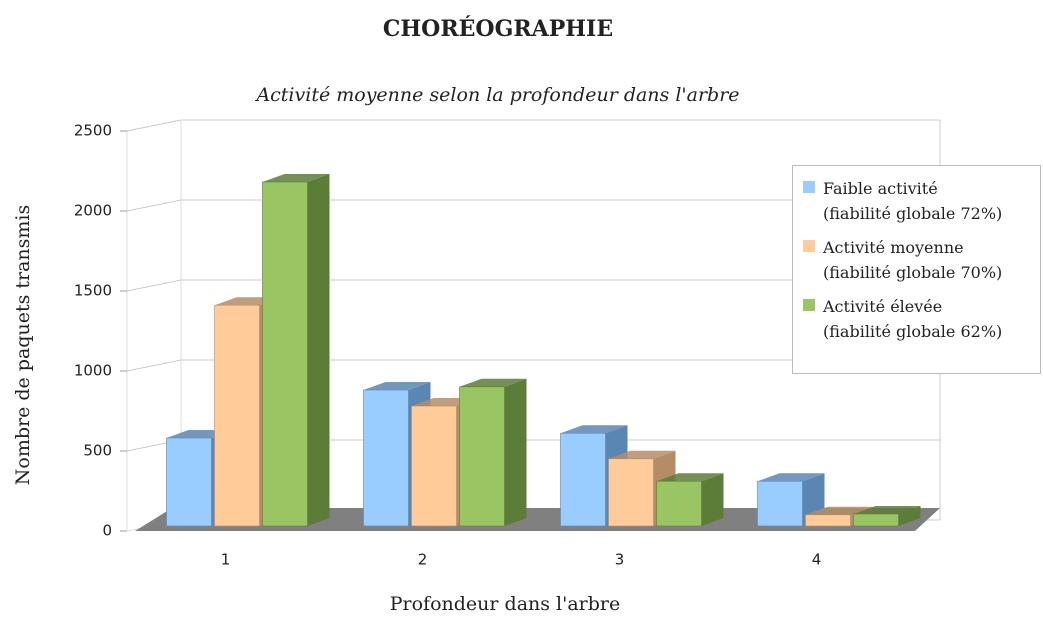  I want to click on legend-label: Activité élevée (fiabilité globale 62%), so click(913, 319).